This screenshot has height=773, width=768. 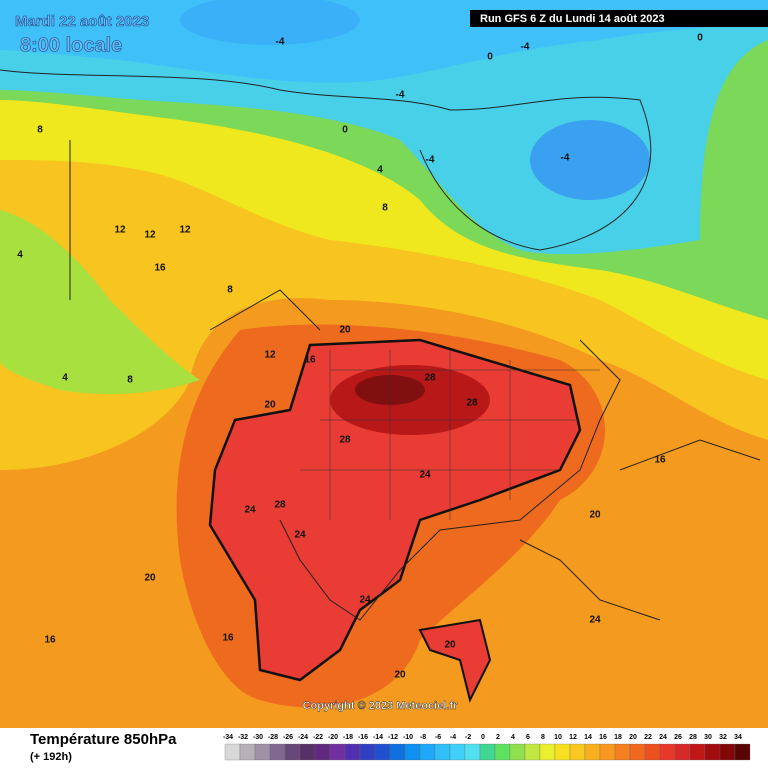 I want to click on colorbar-tick-label: 22, so click(x=648, y=737).